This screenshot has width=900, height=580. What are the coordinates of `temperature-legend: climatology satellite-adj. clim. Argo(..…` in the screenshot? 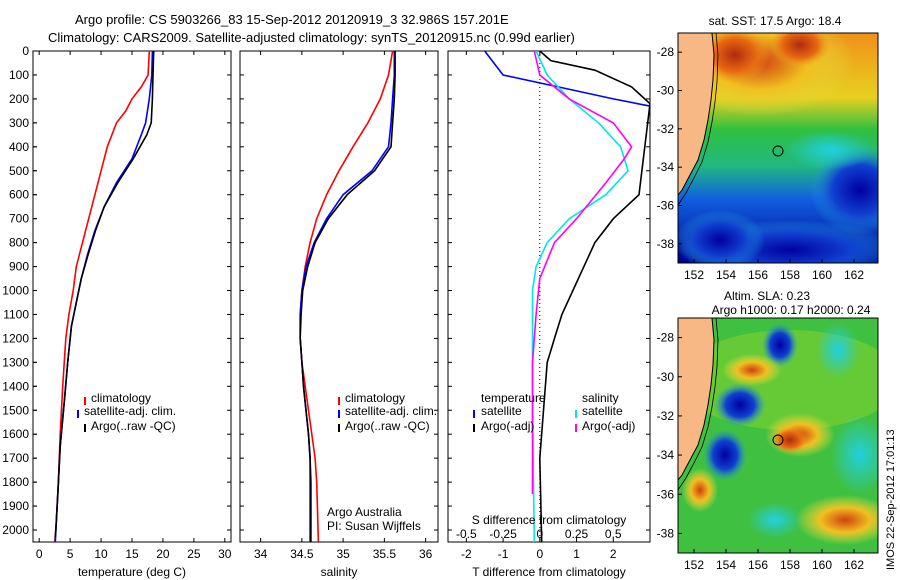 It's located at (126, 412).